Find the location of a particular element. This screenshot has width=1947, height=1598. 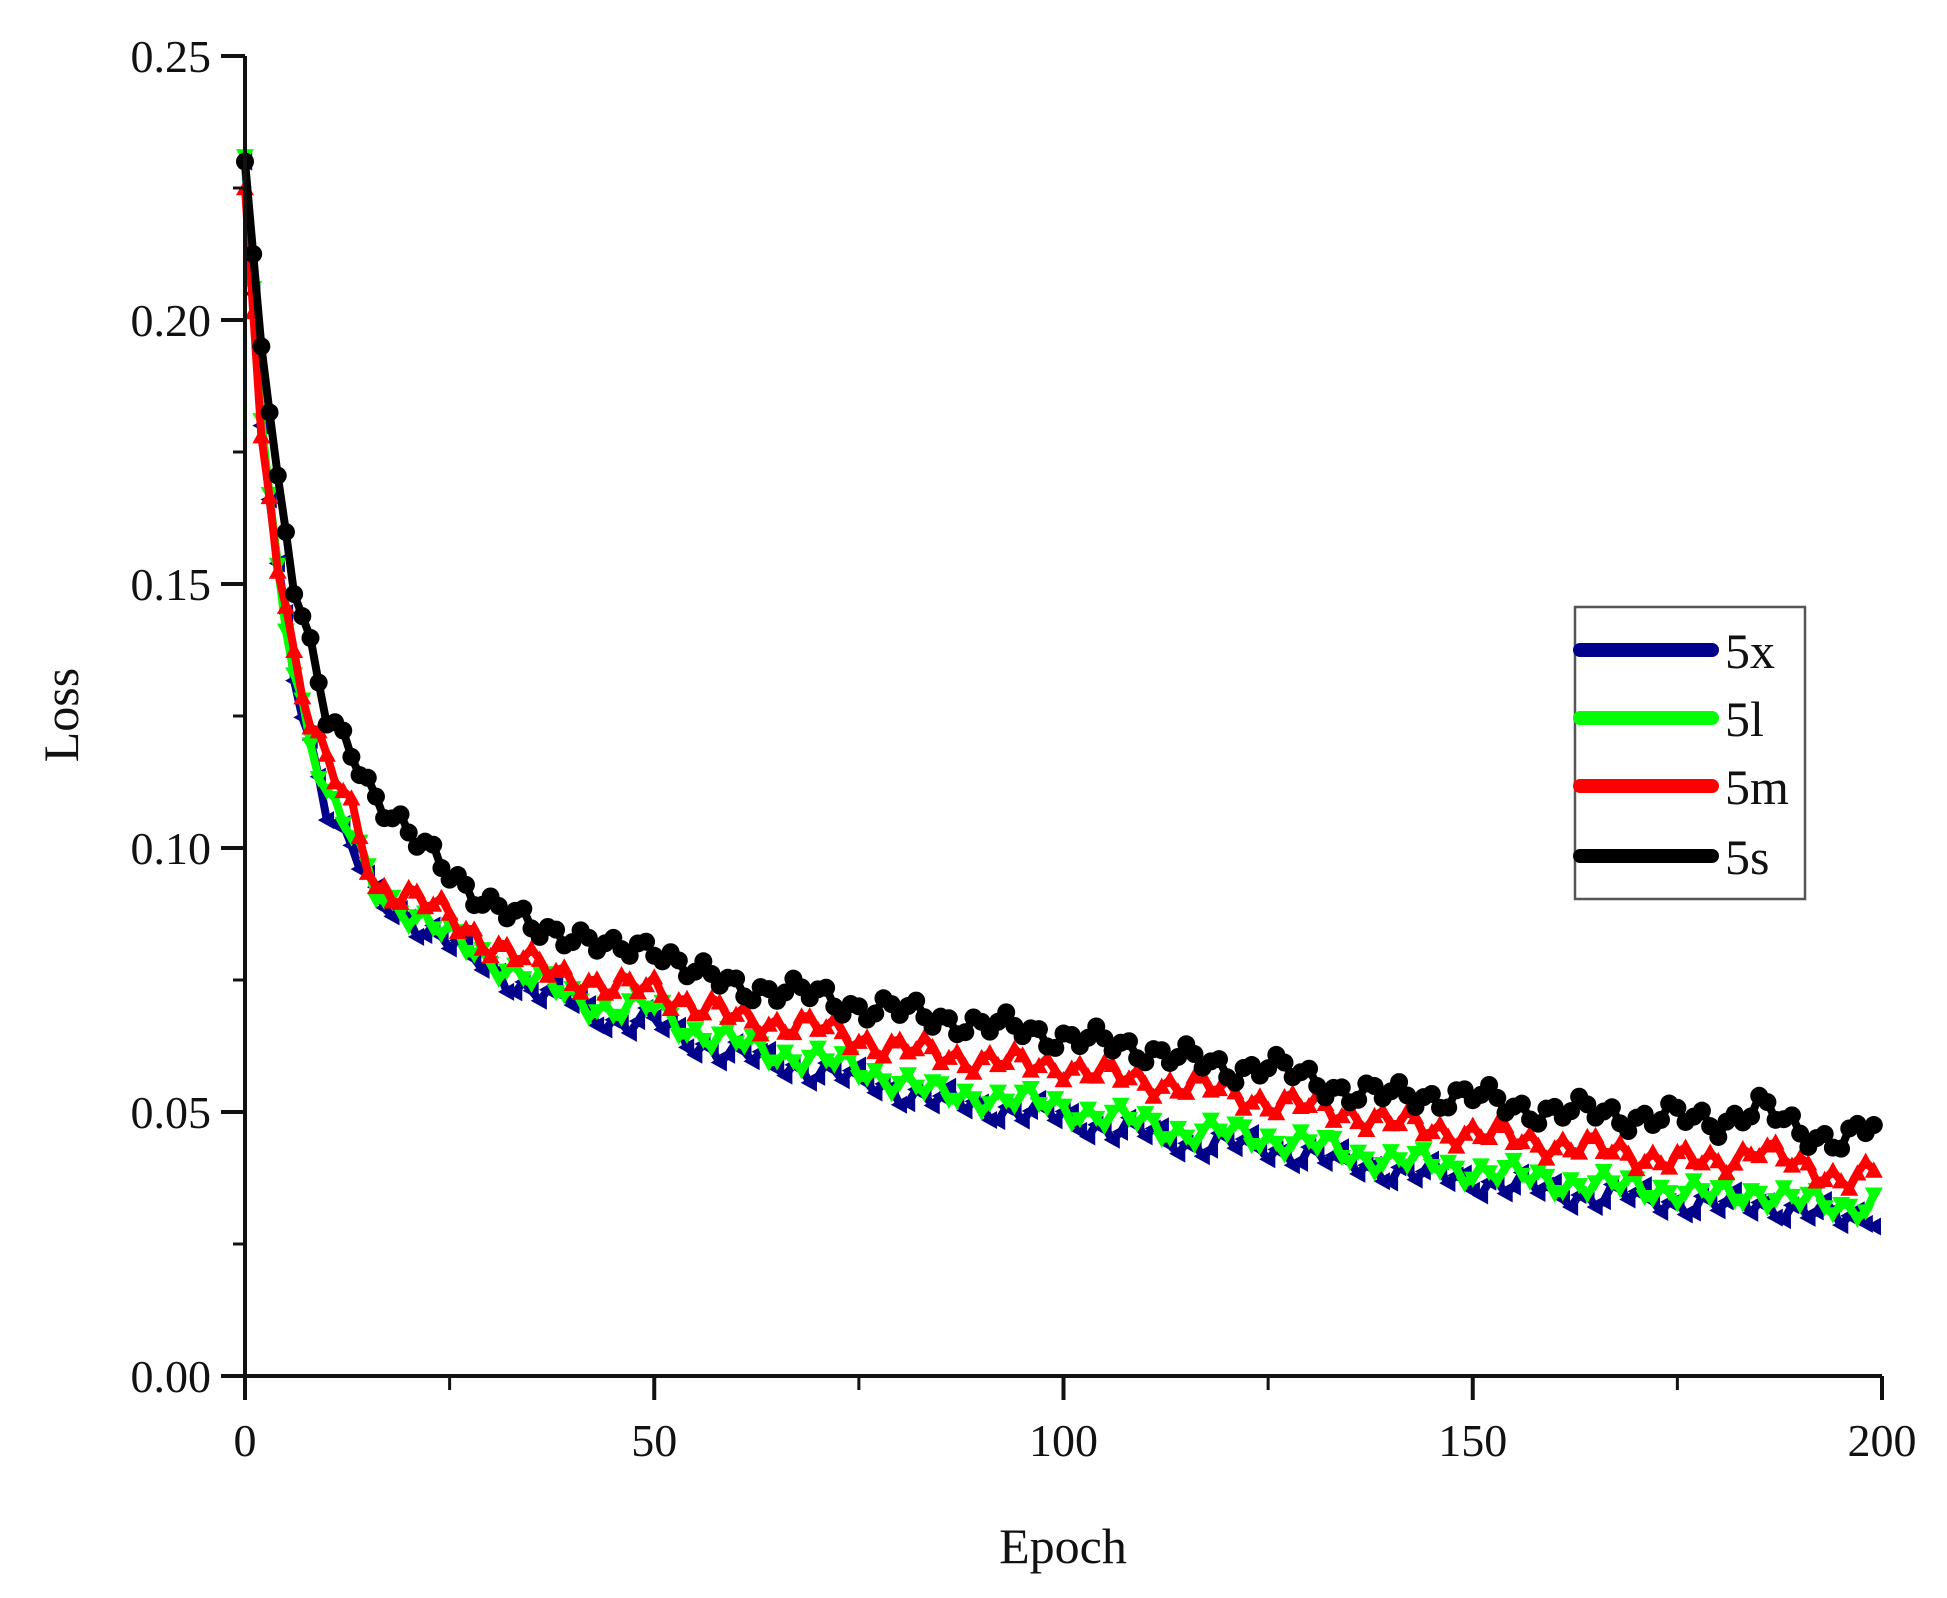

legend-item-5m: 5m is located at coordinates (1681, 787).